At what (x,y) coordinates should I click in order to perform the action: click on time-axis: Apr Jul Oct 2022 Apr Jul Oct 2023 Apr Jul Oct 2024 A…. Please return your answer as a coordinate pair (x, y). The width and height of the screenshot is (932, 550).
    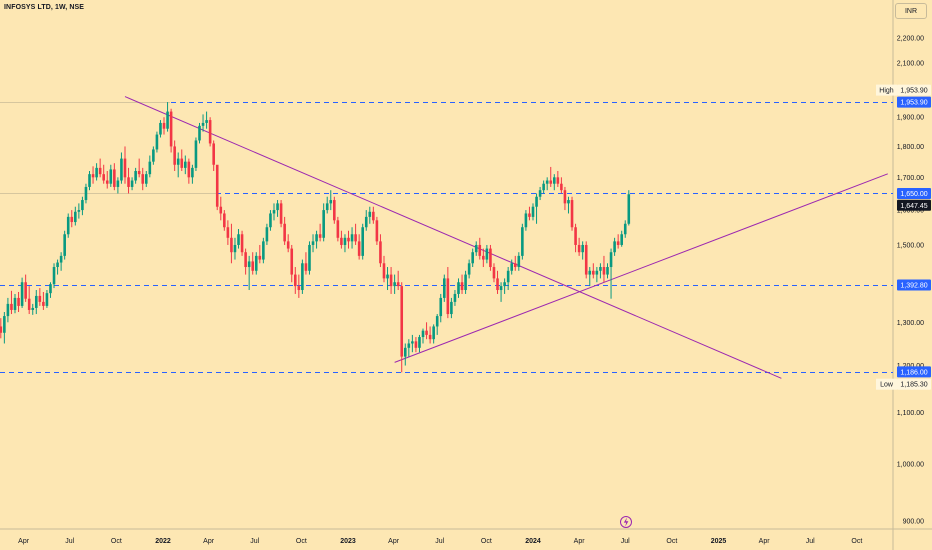
    Looking at the image, I should click on (440, 541).